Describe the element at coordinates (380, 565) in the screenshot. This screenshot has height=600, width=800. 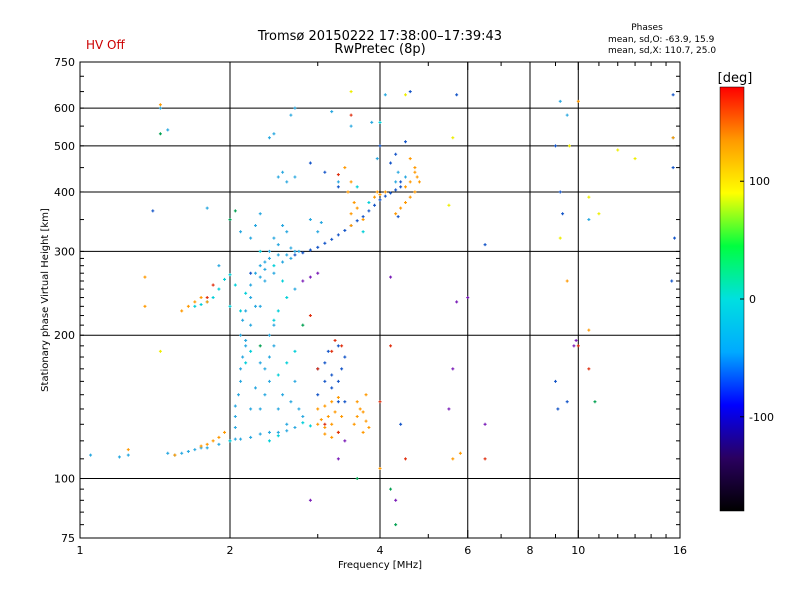
I see `x-axis-label: Frequency [MHz]` at that location.